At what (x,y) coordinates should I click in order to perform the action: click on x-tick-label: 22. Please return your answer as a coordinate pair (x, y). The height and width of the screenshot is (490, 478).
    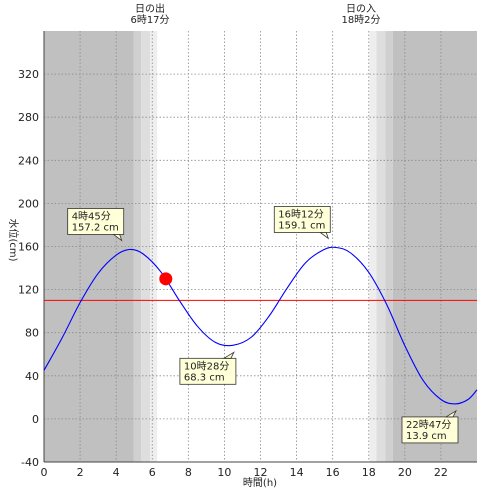
    Looking at the image, I should click on (441, 472).